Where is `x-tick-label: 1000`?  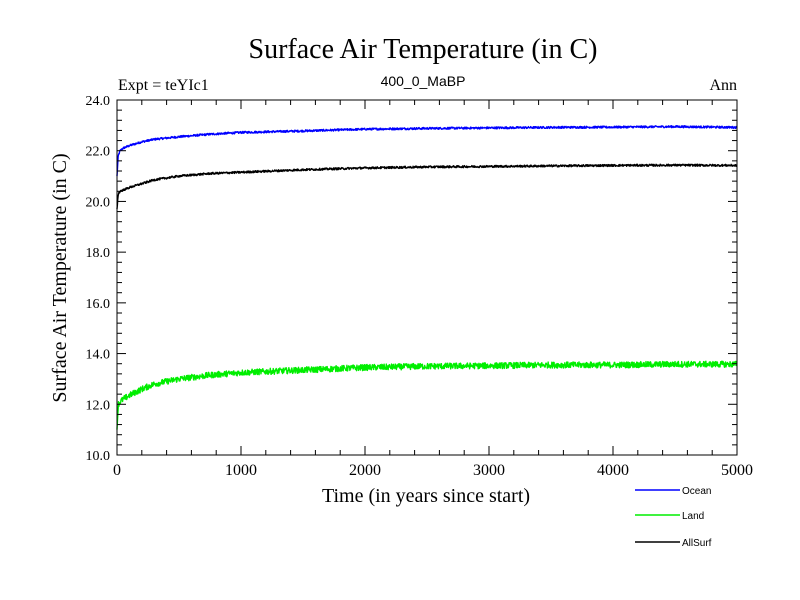
x-tick-label: 1000 is located at coordinates (241, 470).